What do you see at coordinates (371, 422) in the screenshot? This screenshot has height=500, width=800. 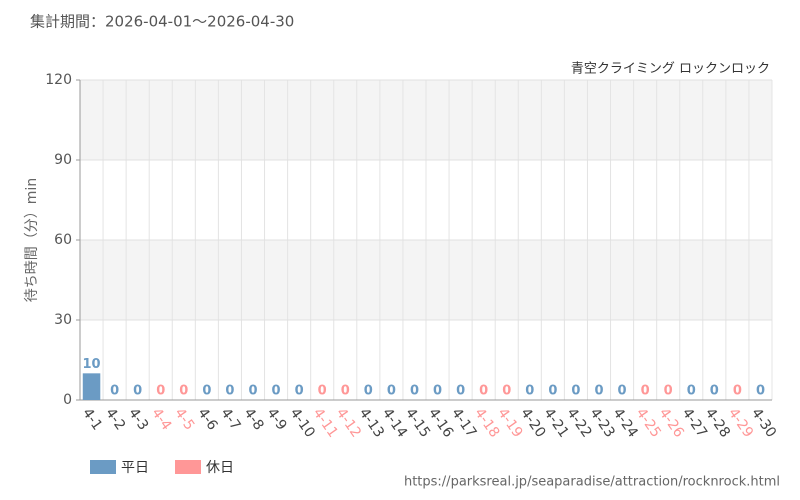 I see `x-tick-label: 4-13` at bounding box center [371, 422].